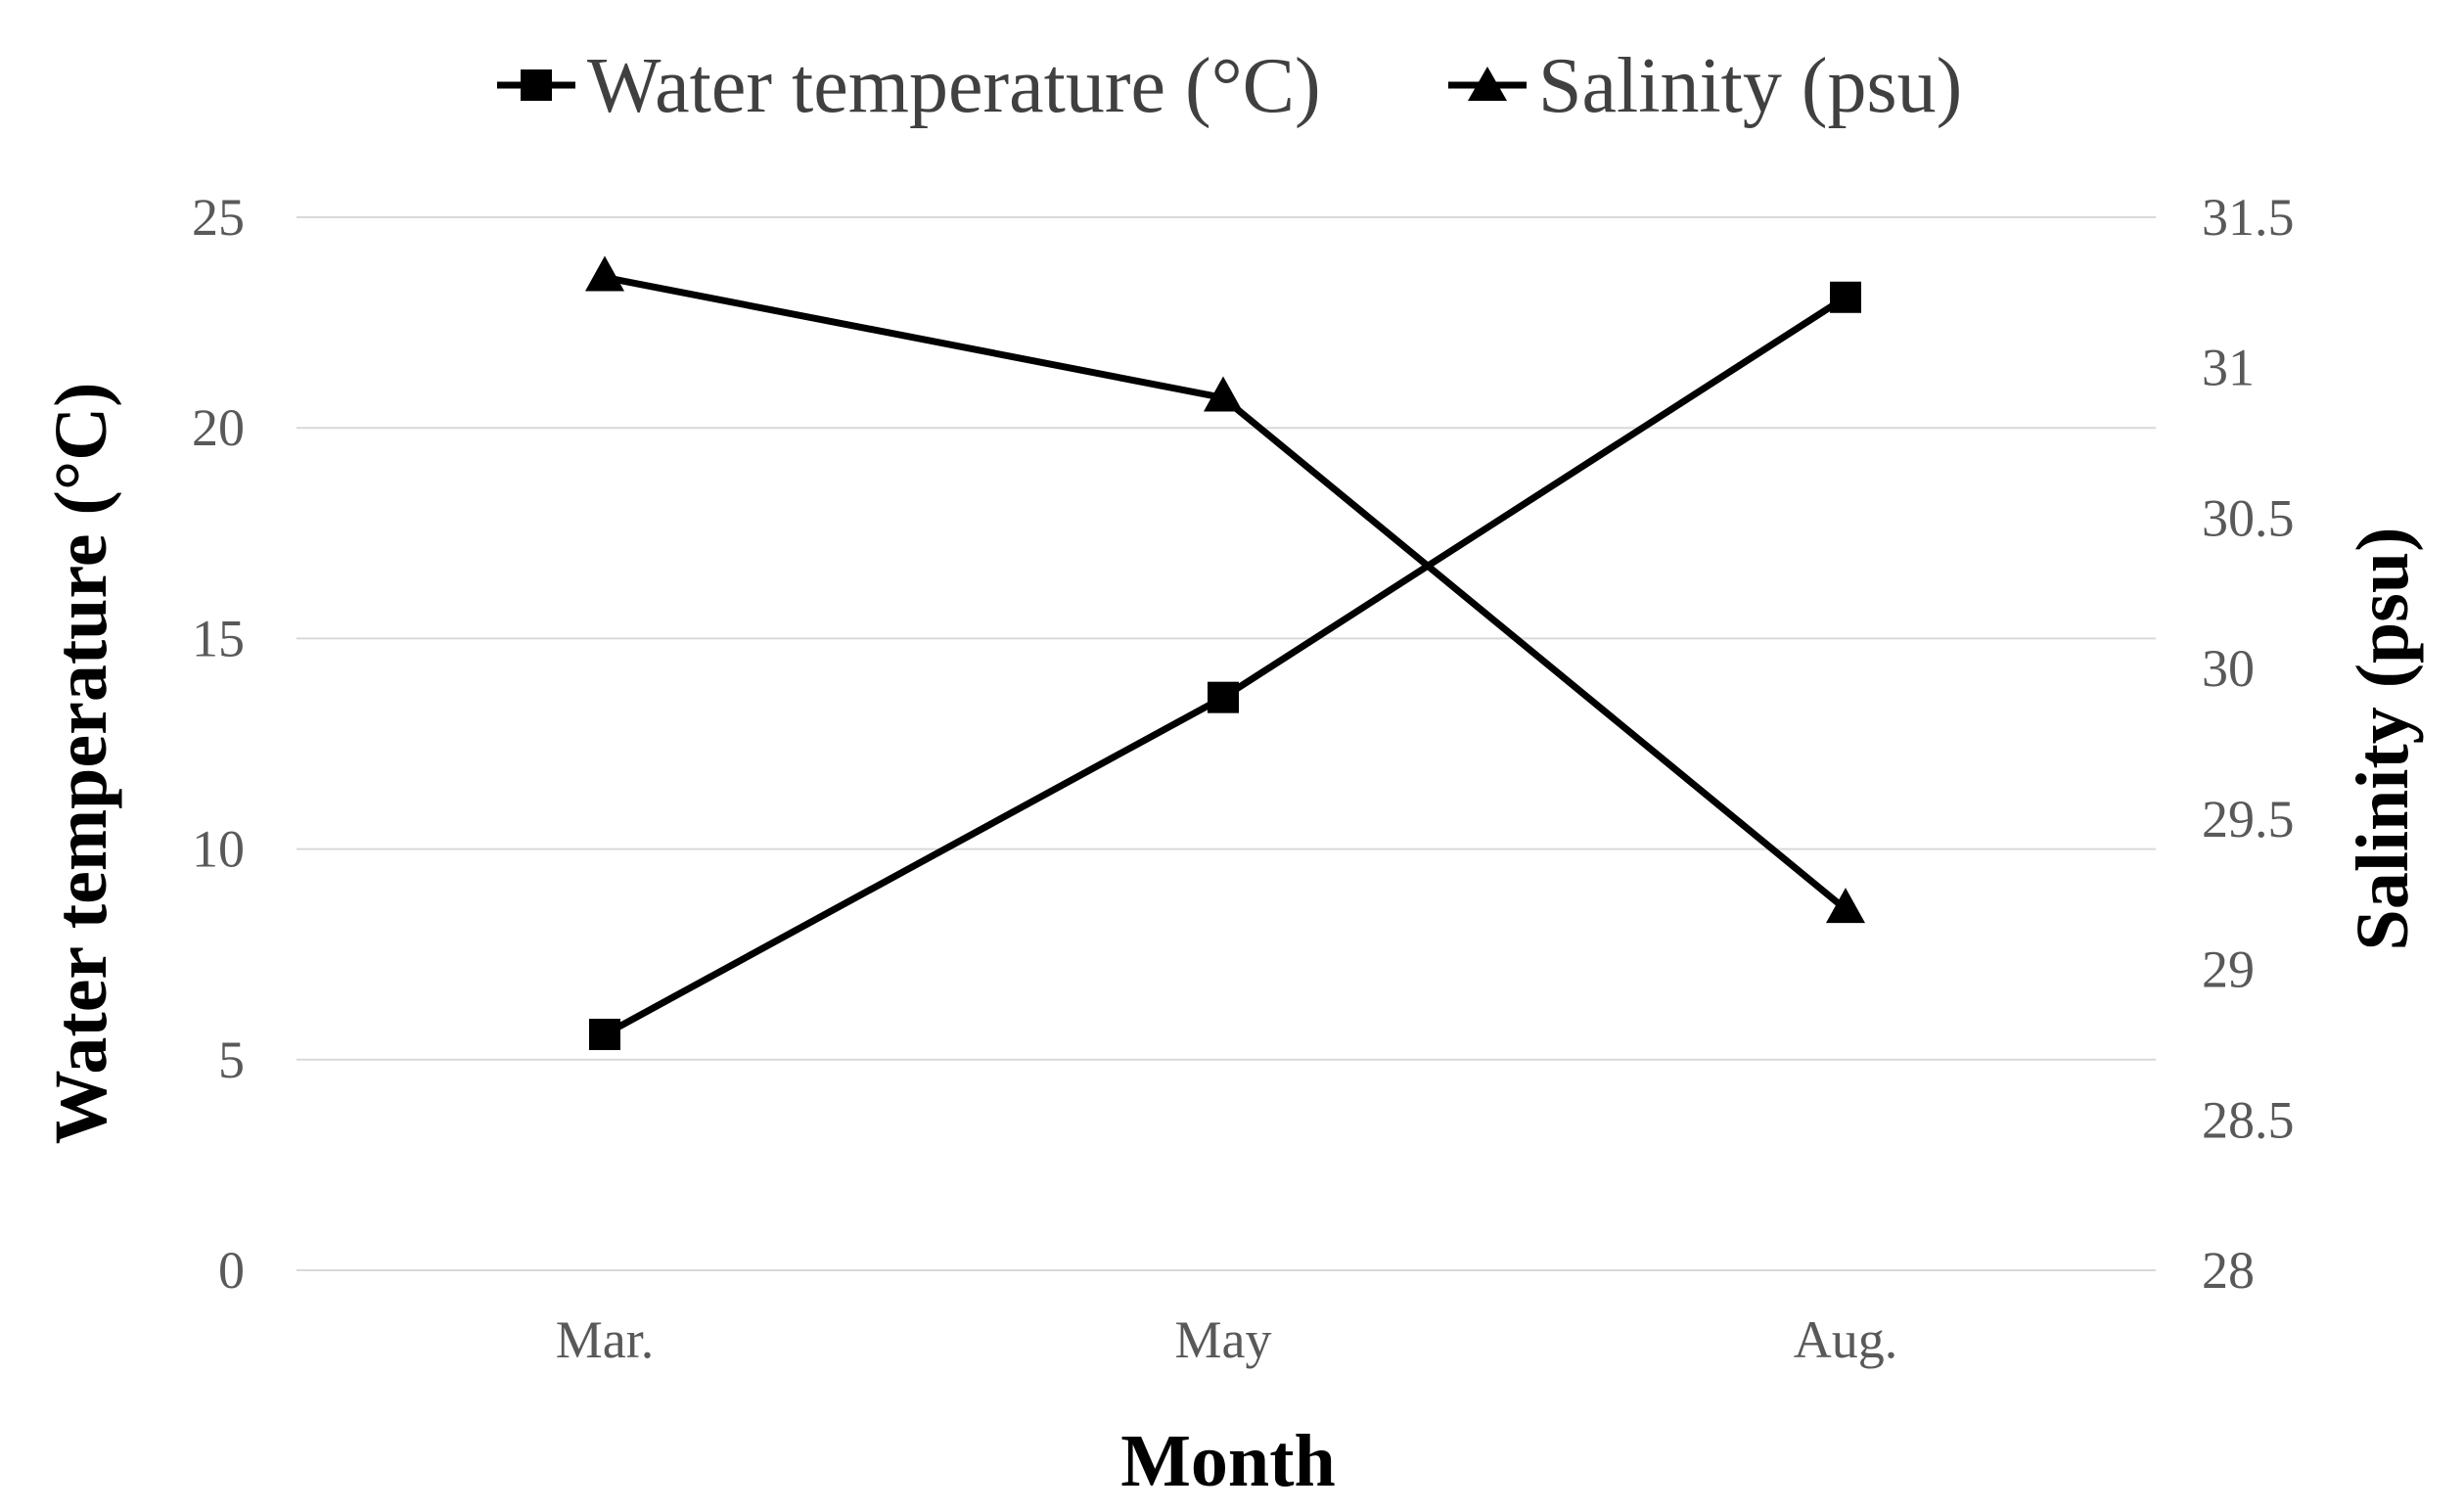  Describe the element at coordinates (218, 638) in the screenshot. I see `left-tick-label: 15` at that location.